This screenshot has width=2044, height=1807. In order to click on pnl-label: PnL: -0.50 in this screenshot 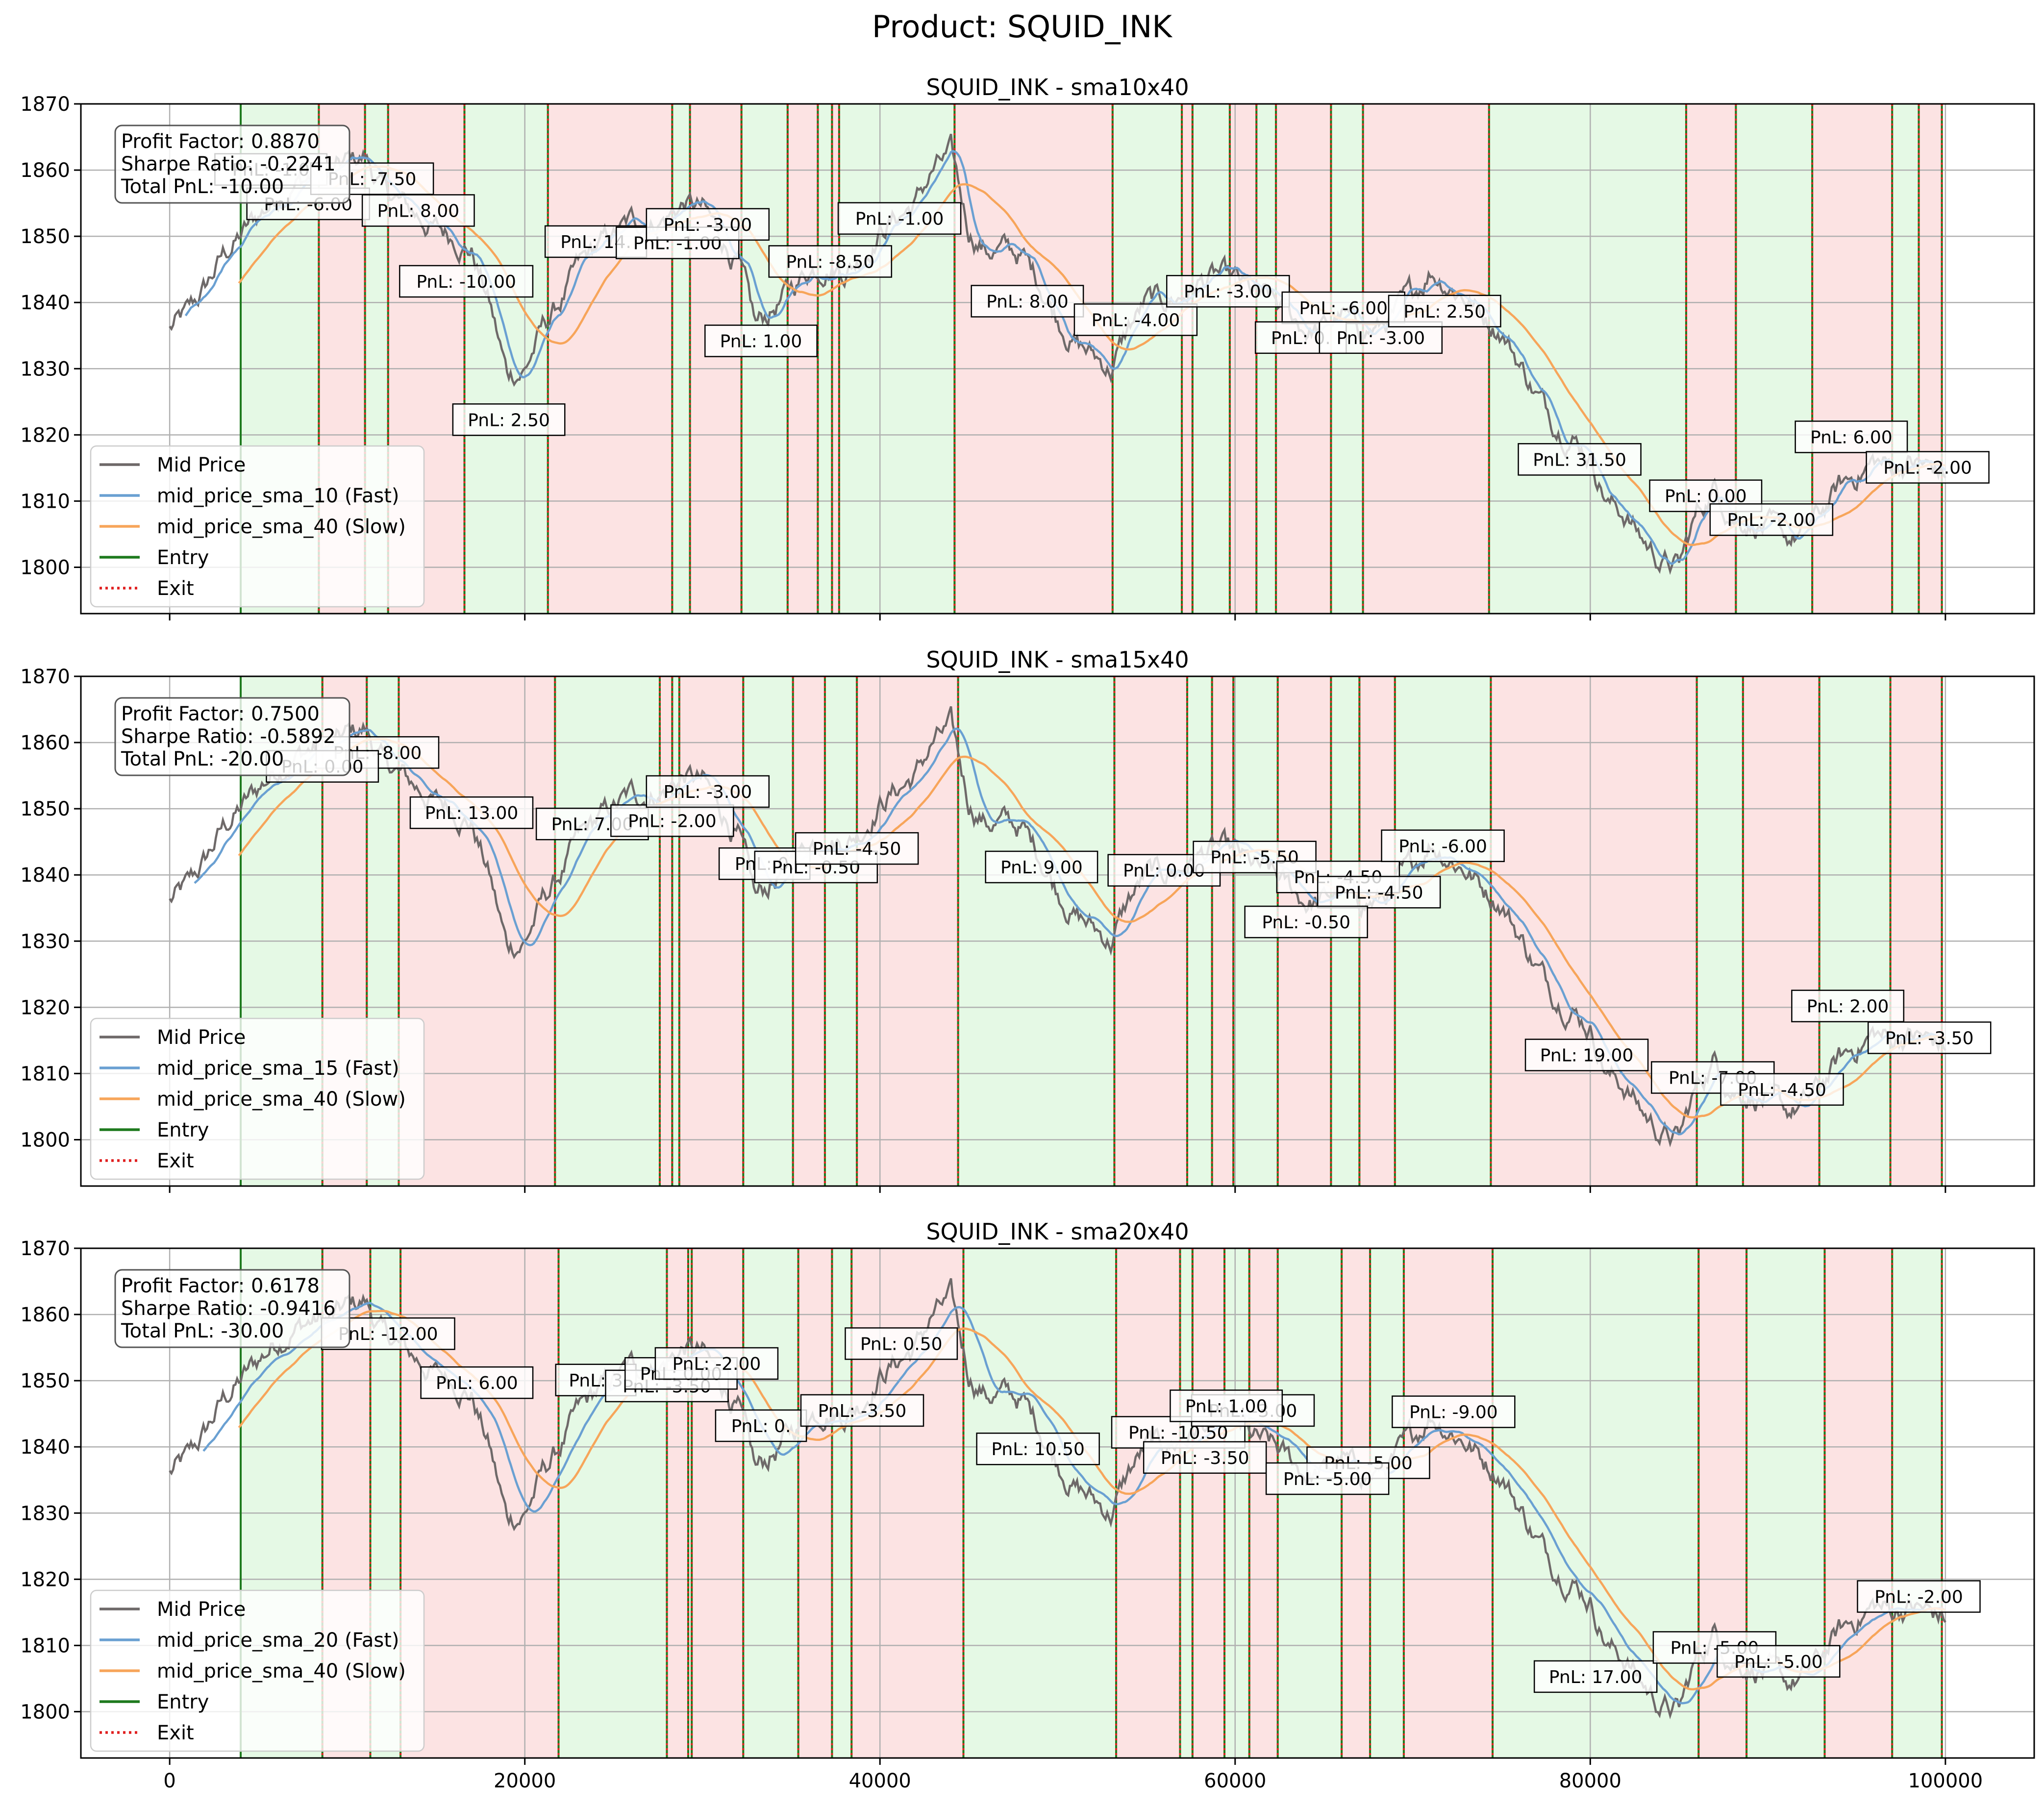, I will do `click(1306, 922)`.